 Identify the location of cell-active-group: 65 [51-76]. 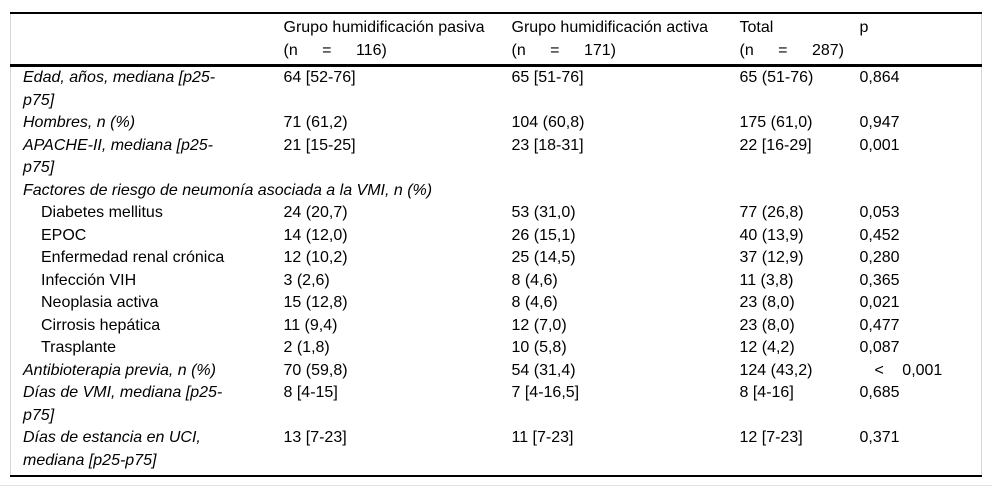
(547, 77).